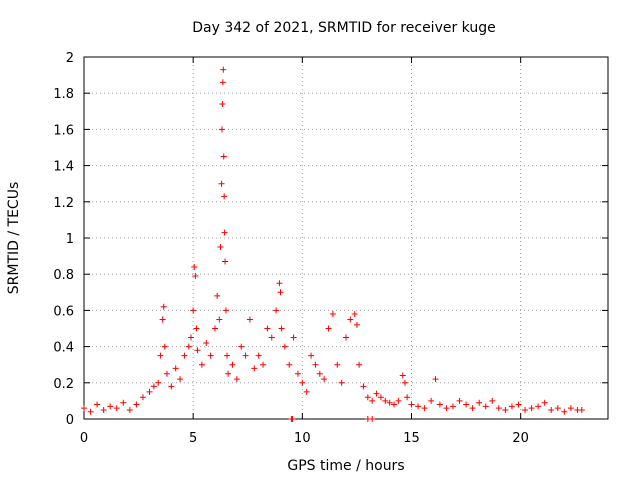 Image resolution: width=640 pixels, height=480 pixels. Describe the element at coordinates (63, 167) in the screenshot. I see `y-tick-label: 1.4` at that location.